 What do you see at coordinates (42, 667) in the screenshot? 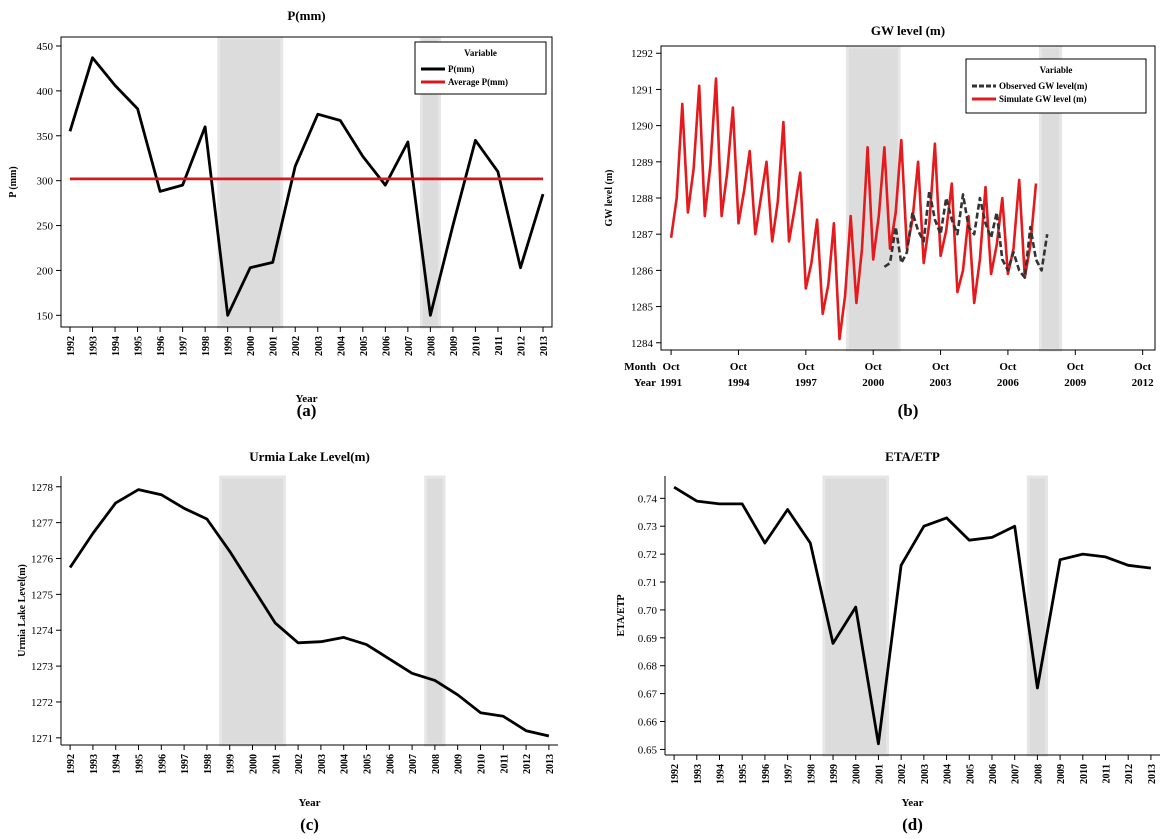
I see `y-tick-label: 1273` at bounding box center [42, 667].